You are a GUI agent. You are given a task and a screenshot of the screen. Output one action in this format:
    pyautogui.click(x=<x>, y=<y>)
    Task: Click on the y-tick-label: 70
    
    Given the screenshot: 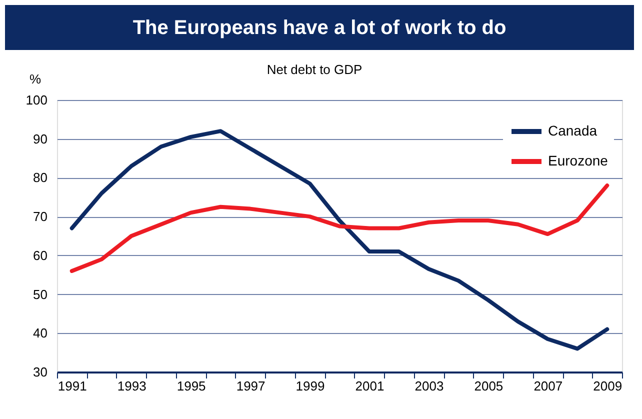 What is the action you would take?
    pyautogui.click(x=40, y=216)
    